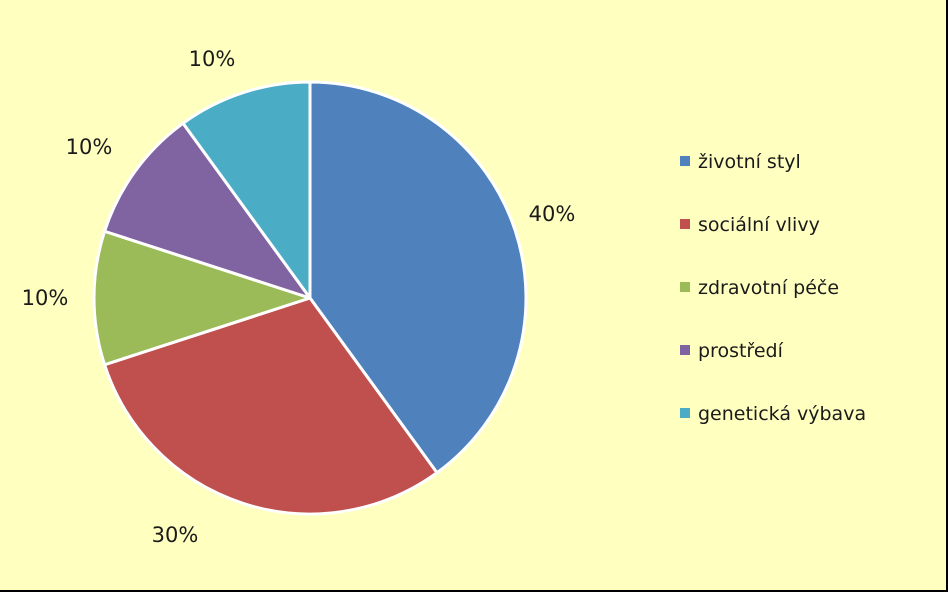 The image size is (948, 592). I want to click on data-label-1: 40%, so click(552, 214).